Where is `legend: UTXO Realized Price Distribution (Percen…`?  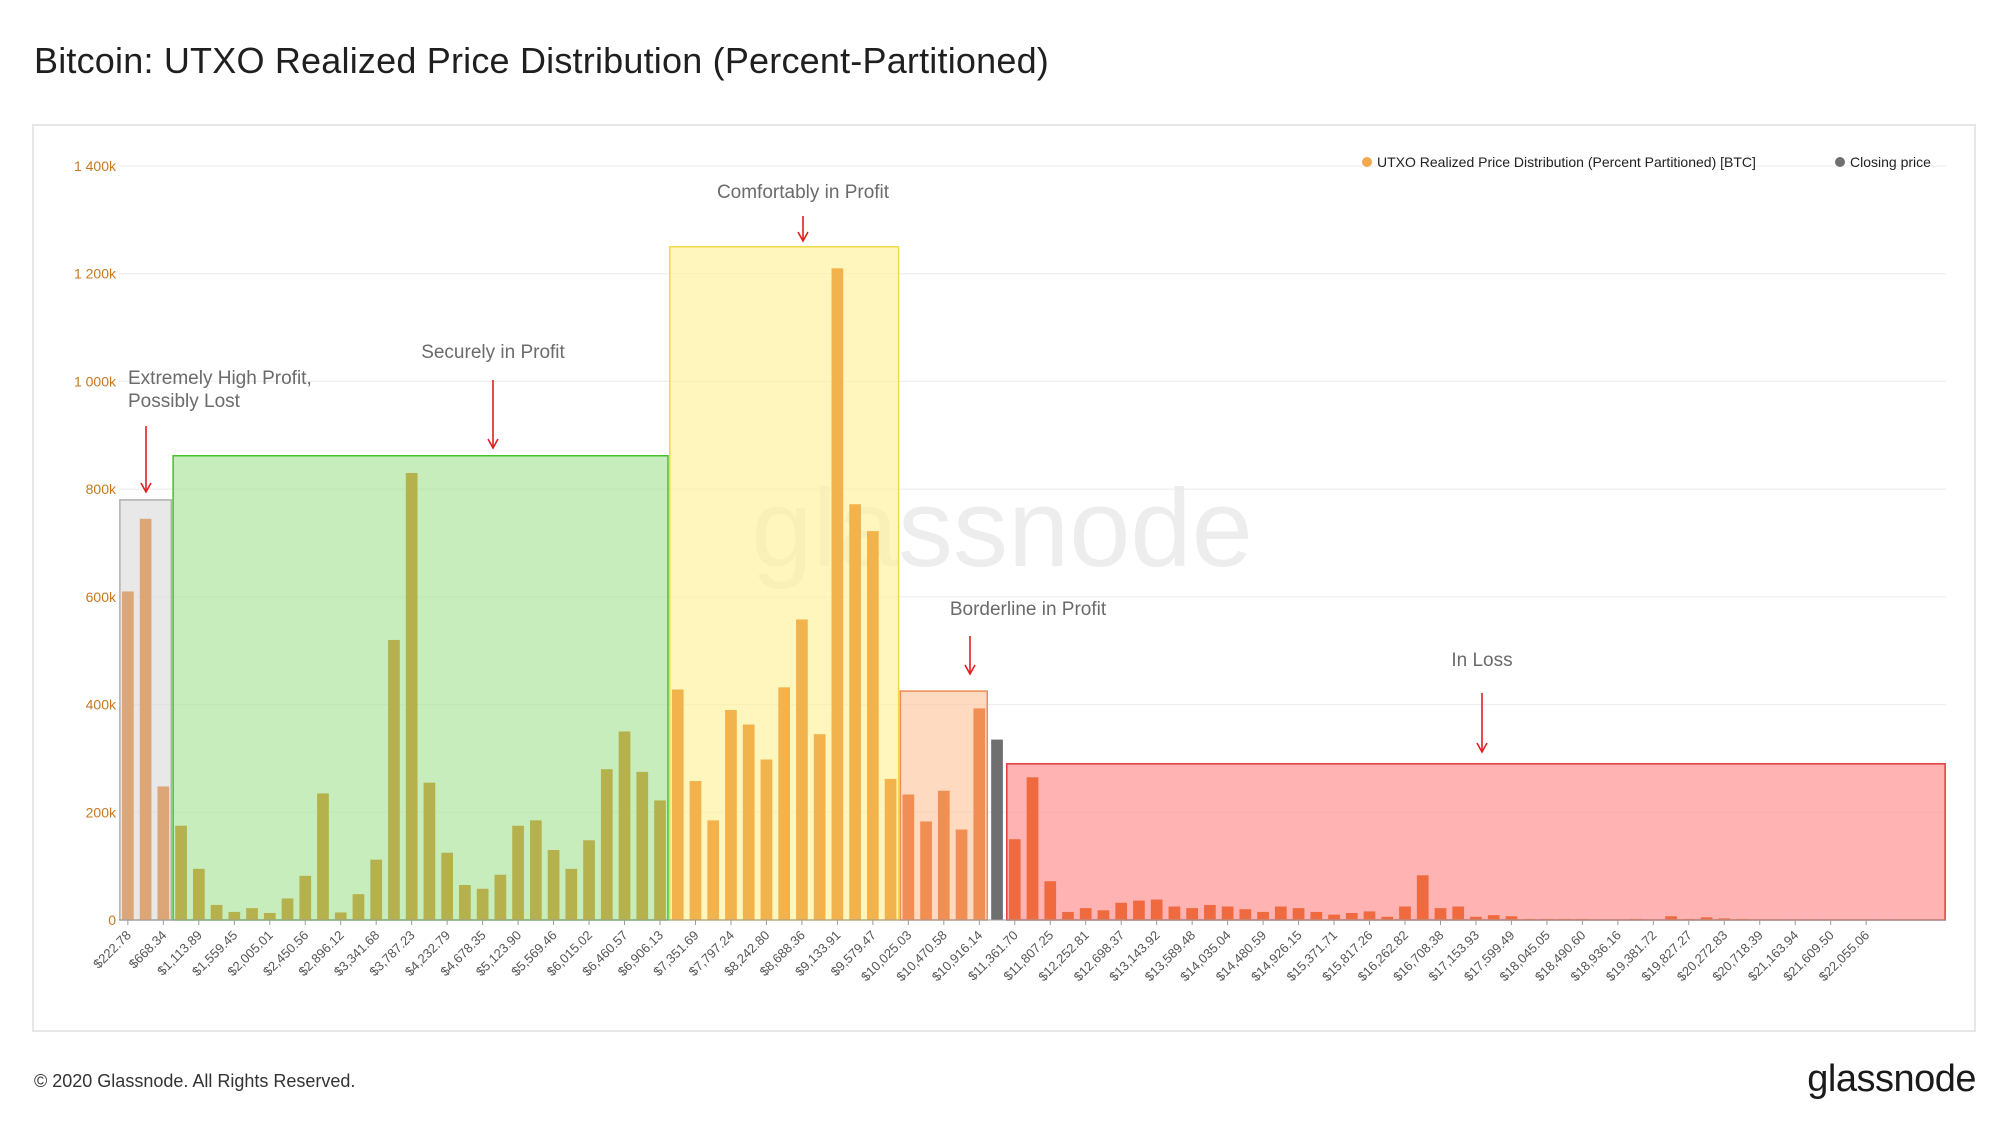 legend: UTXO Realized Price Distribution (Percen… is located at coordinates (1646, 162).